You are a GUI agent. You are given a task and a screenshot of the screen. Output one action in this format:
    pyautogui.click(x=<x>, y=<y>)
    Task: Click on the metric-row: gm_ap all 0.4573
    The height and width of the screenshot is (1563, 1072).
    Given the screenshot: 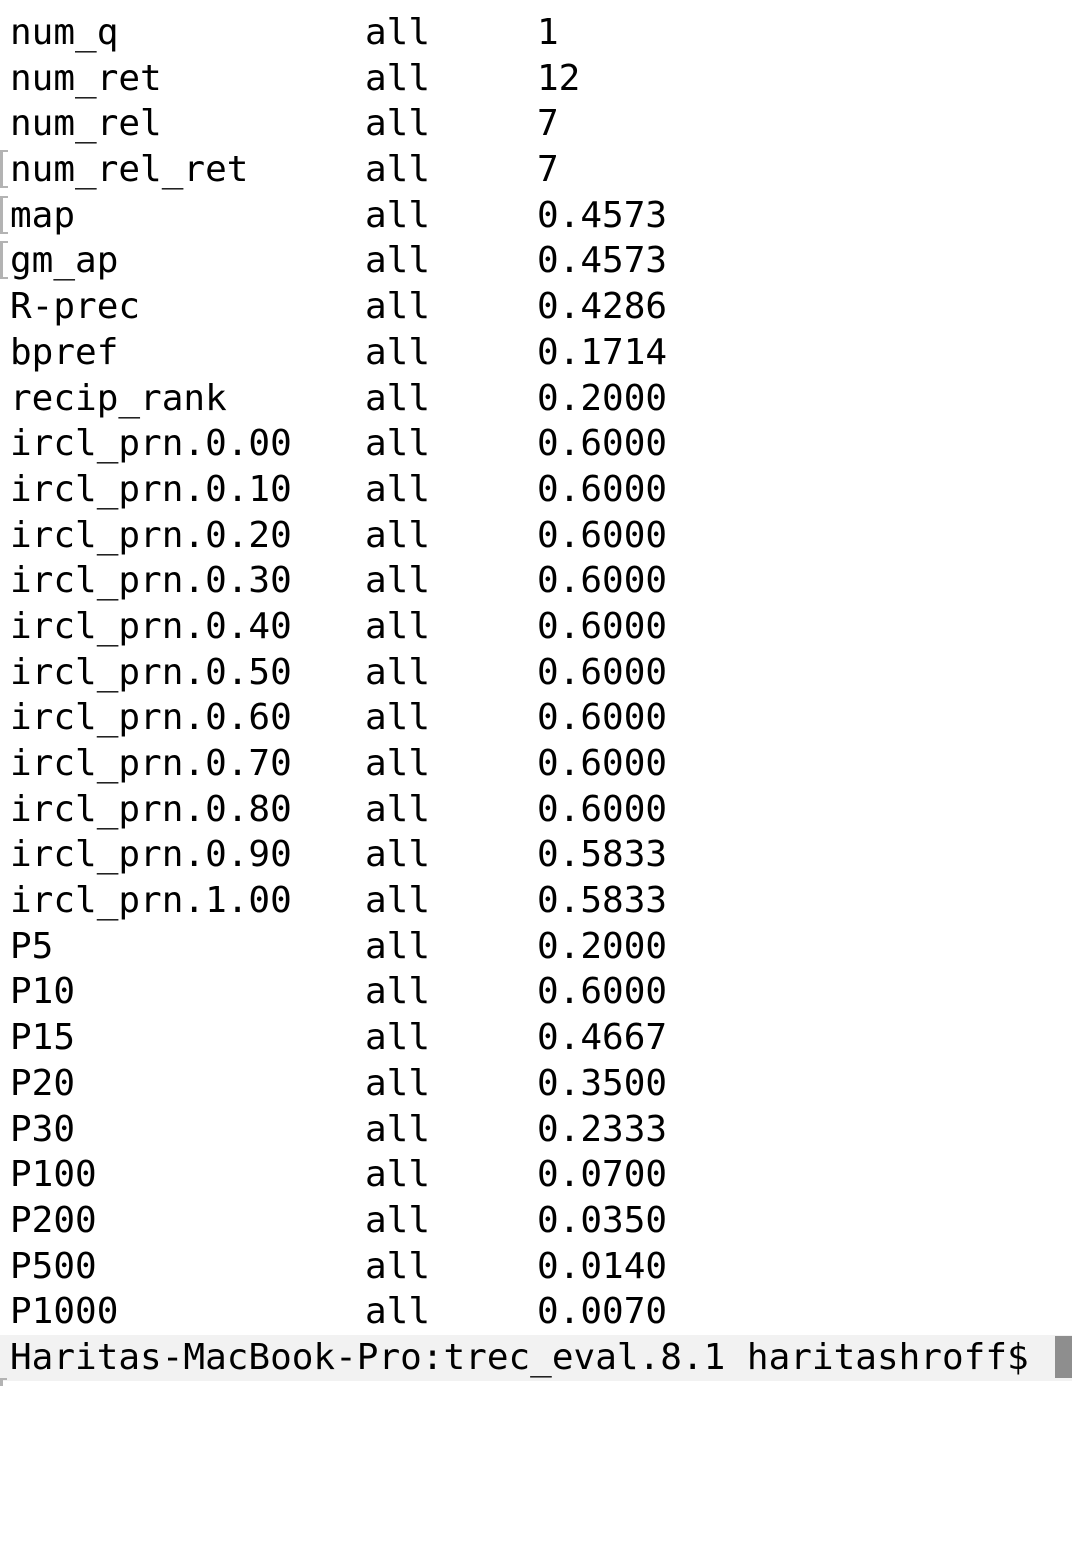 What is the action you would take?
    pyautogui.click(x=536, y=261)
    